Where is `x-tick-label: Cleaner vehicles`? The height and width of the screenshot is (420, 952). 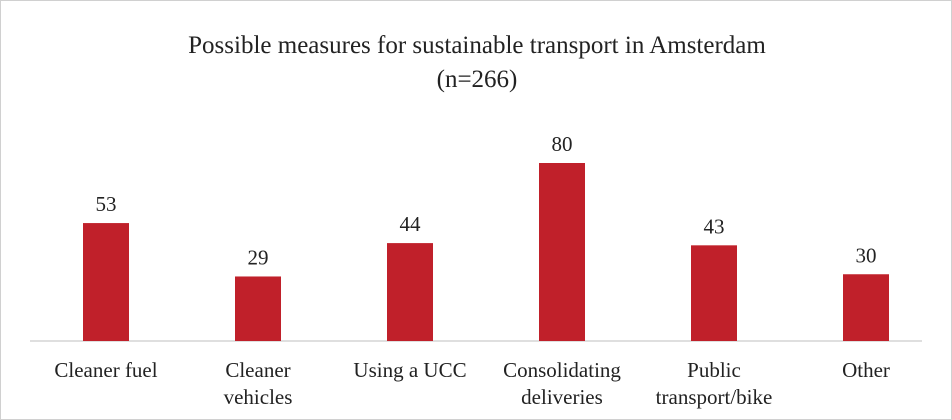 x-tick-label: Cleaner vehicles is located at coordinates (258, 383).